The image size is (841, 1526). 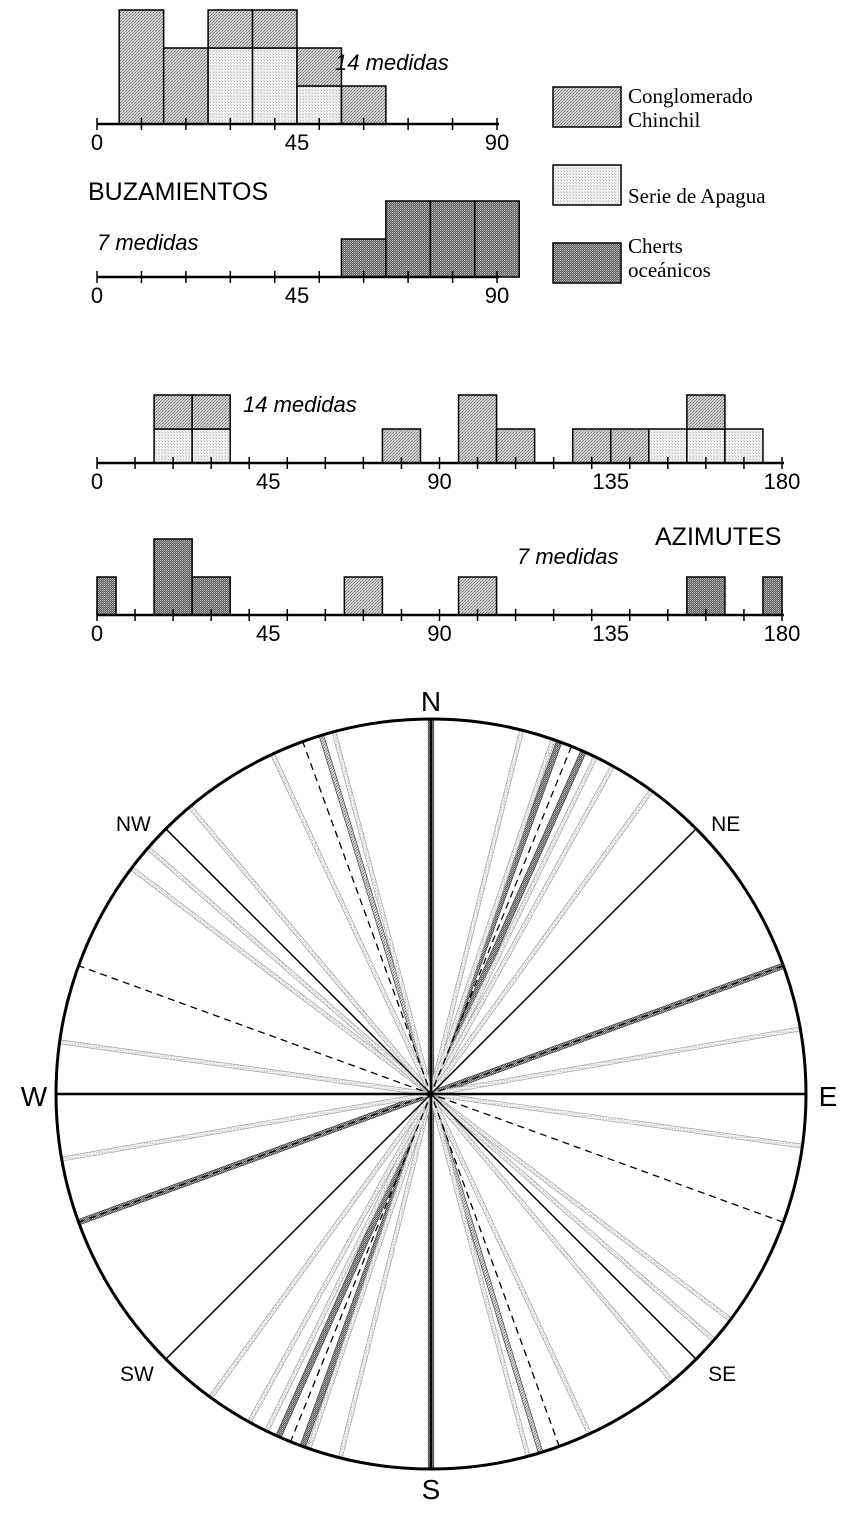 I want to click on section-title-azimutes: AZIMUTES, so click(x=718, y=537).